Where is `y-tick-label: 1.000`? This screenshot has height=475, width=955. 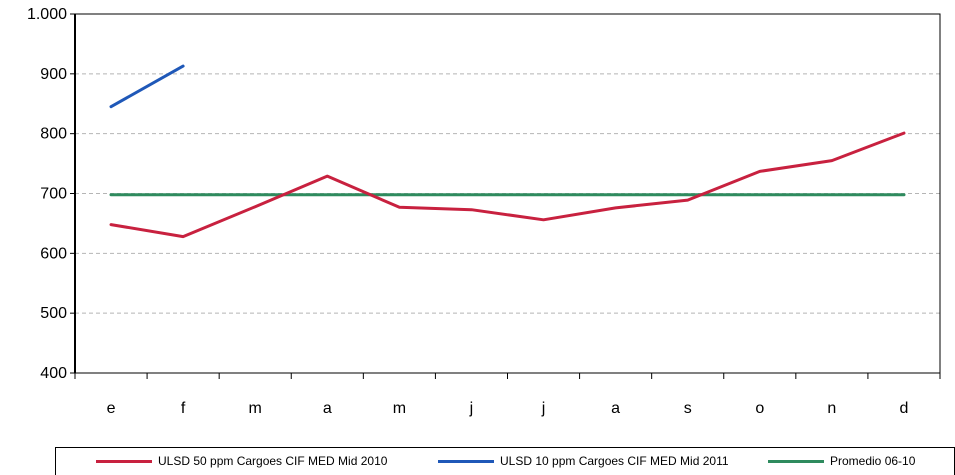 y-tick-label: 1.000 is located at coordinates (47, 14).